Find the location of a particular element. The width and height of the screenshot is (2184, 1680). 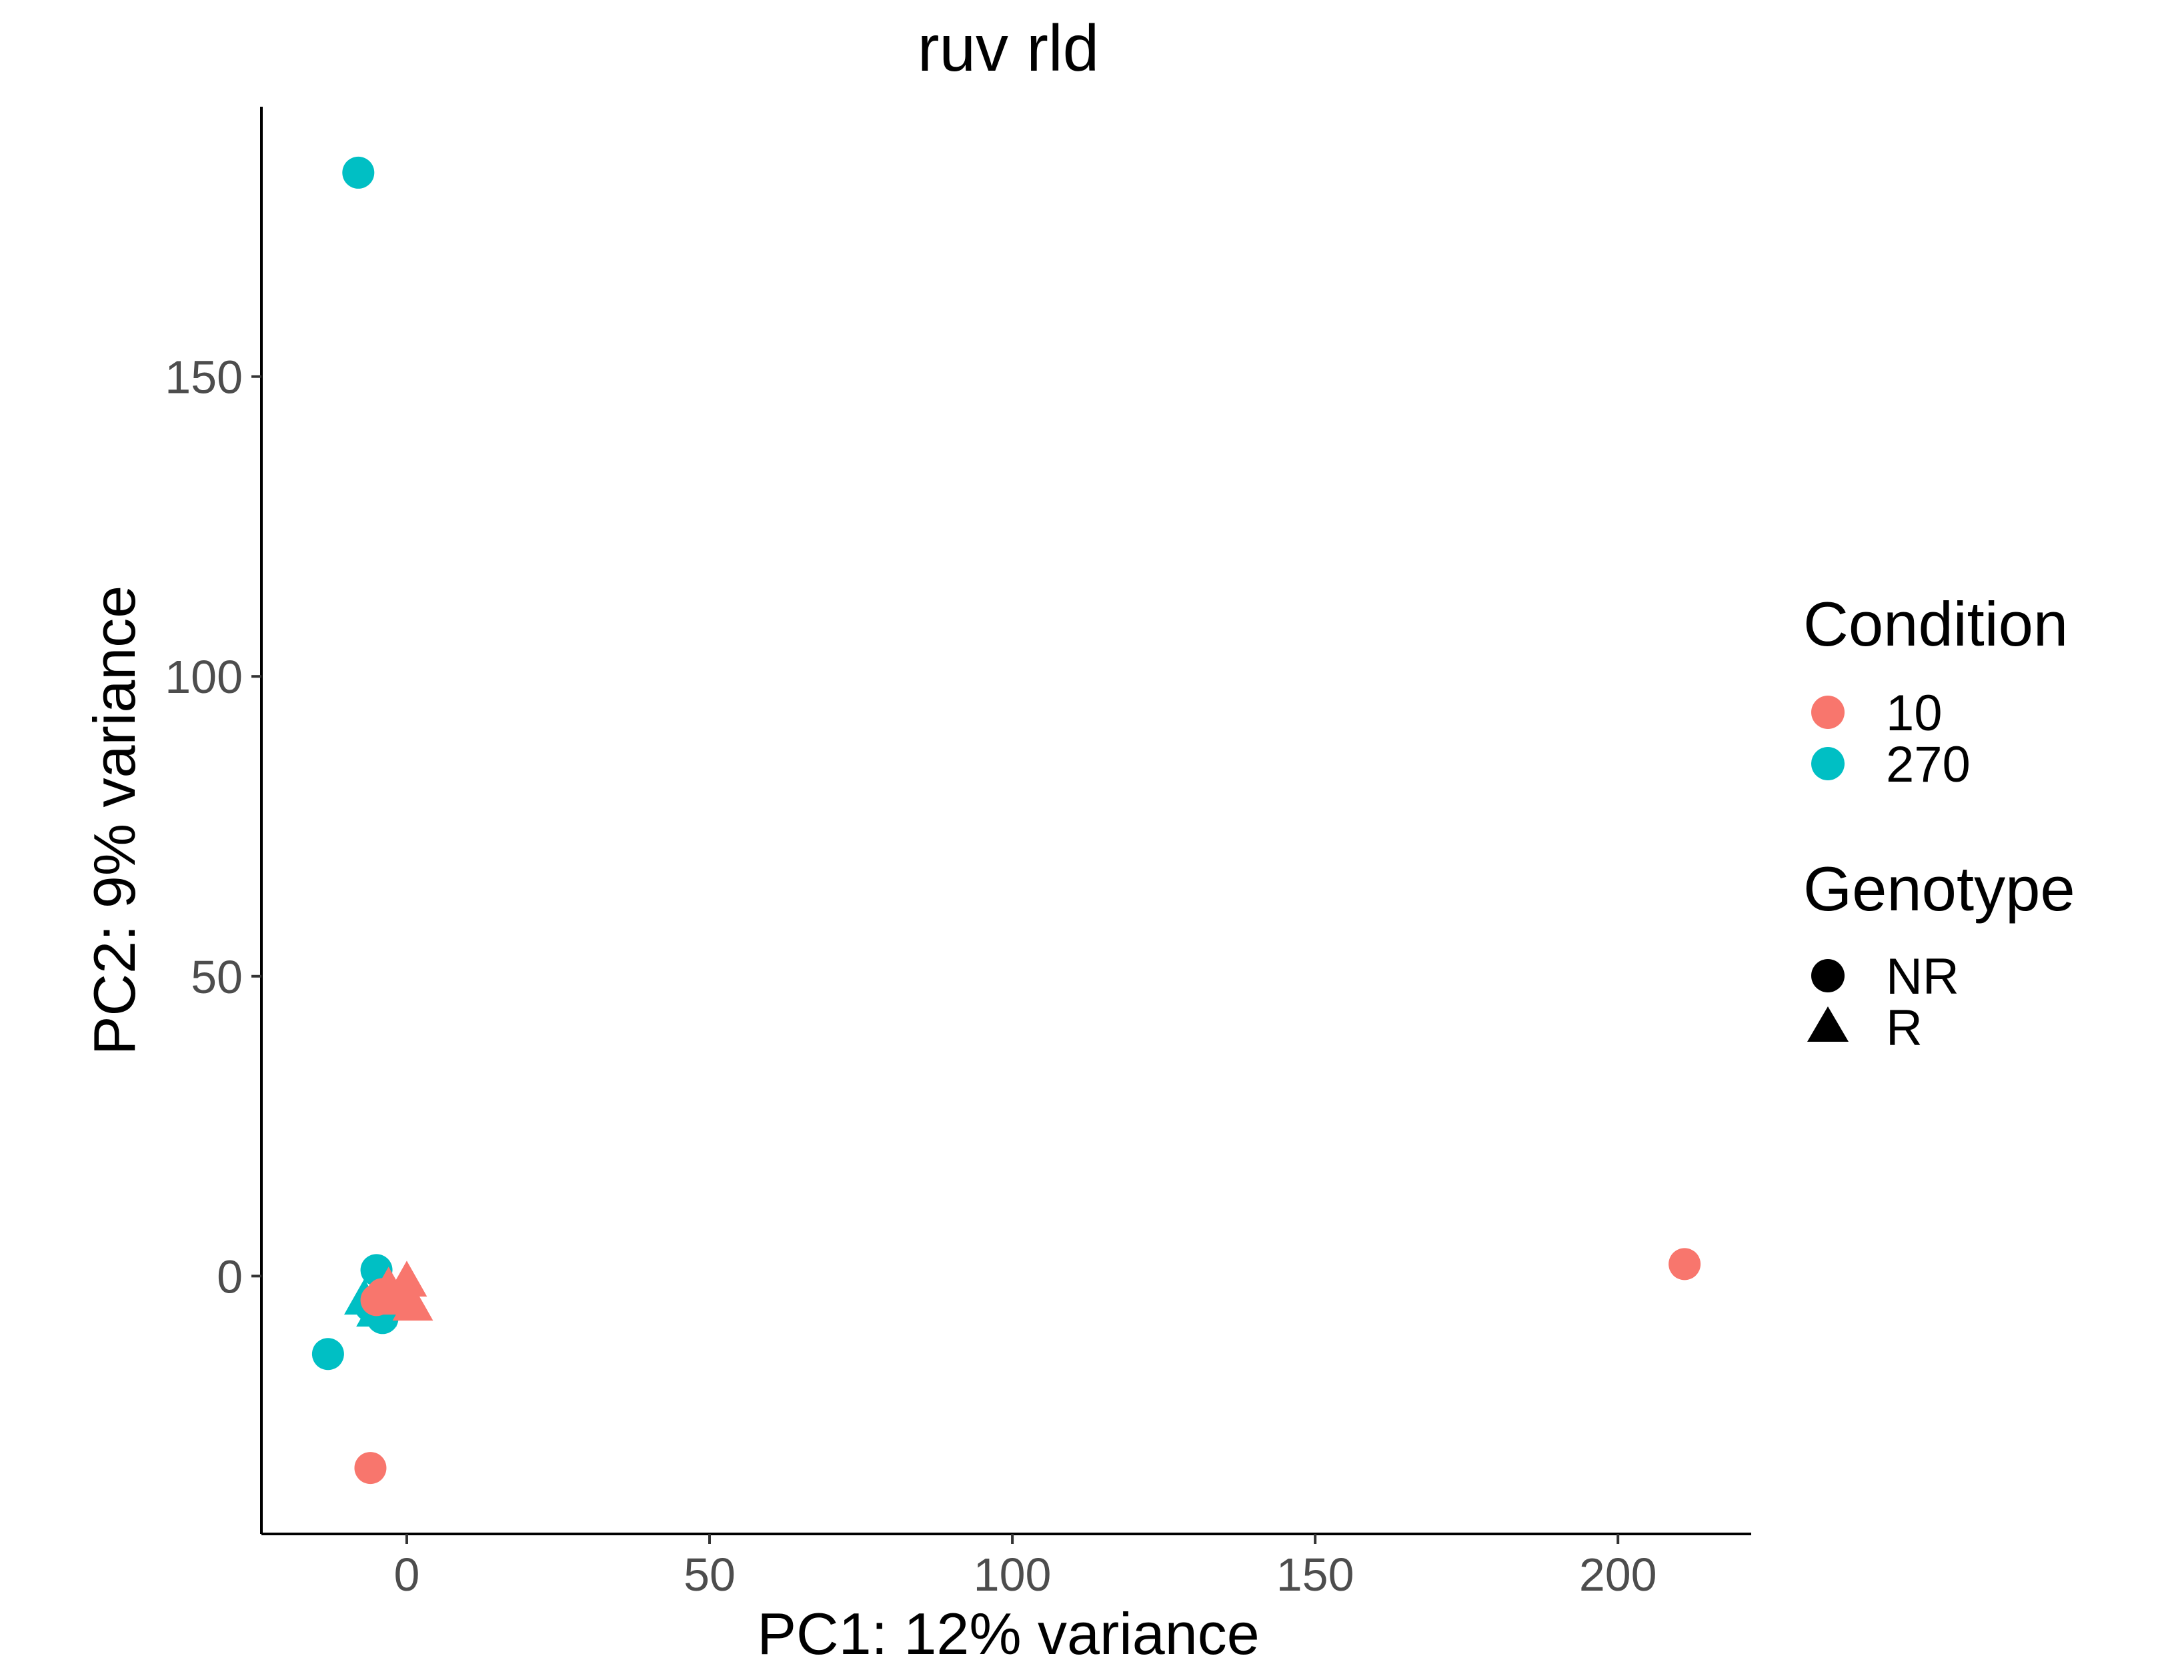

legend-label-genotype-nr: NR is located at coordinates (1922, 976).